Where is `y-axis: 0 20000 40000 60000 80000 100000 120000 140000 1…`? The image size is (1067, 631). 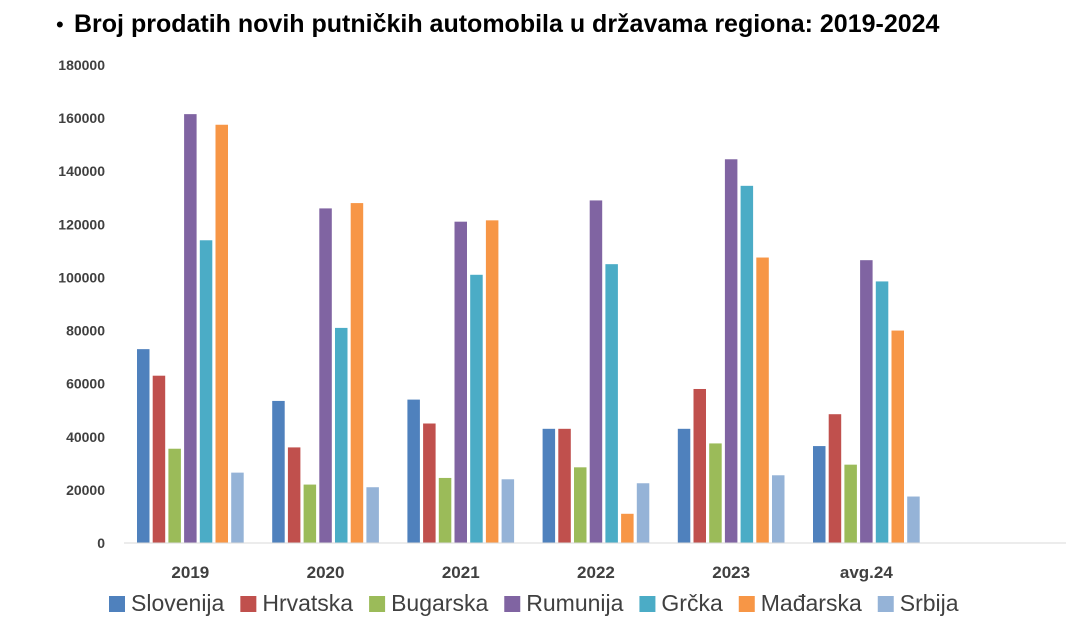 y-axis: 0 20000 40000 60000 80000 100000 120000 140000 1… is located at coordinates (81, 304).